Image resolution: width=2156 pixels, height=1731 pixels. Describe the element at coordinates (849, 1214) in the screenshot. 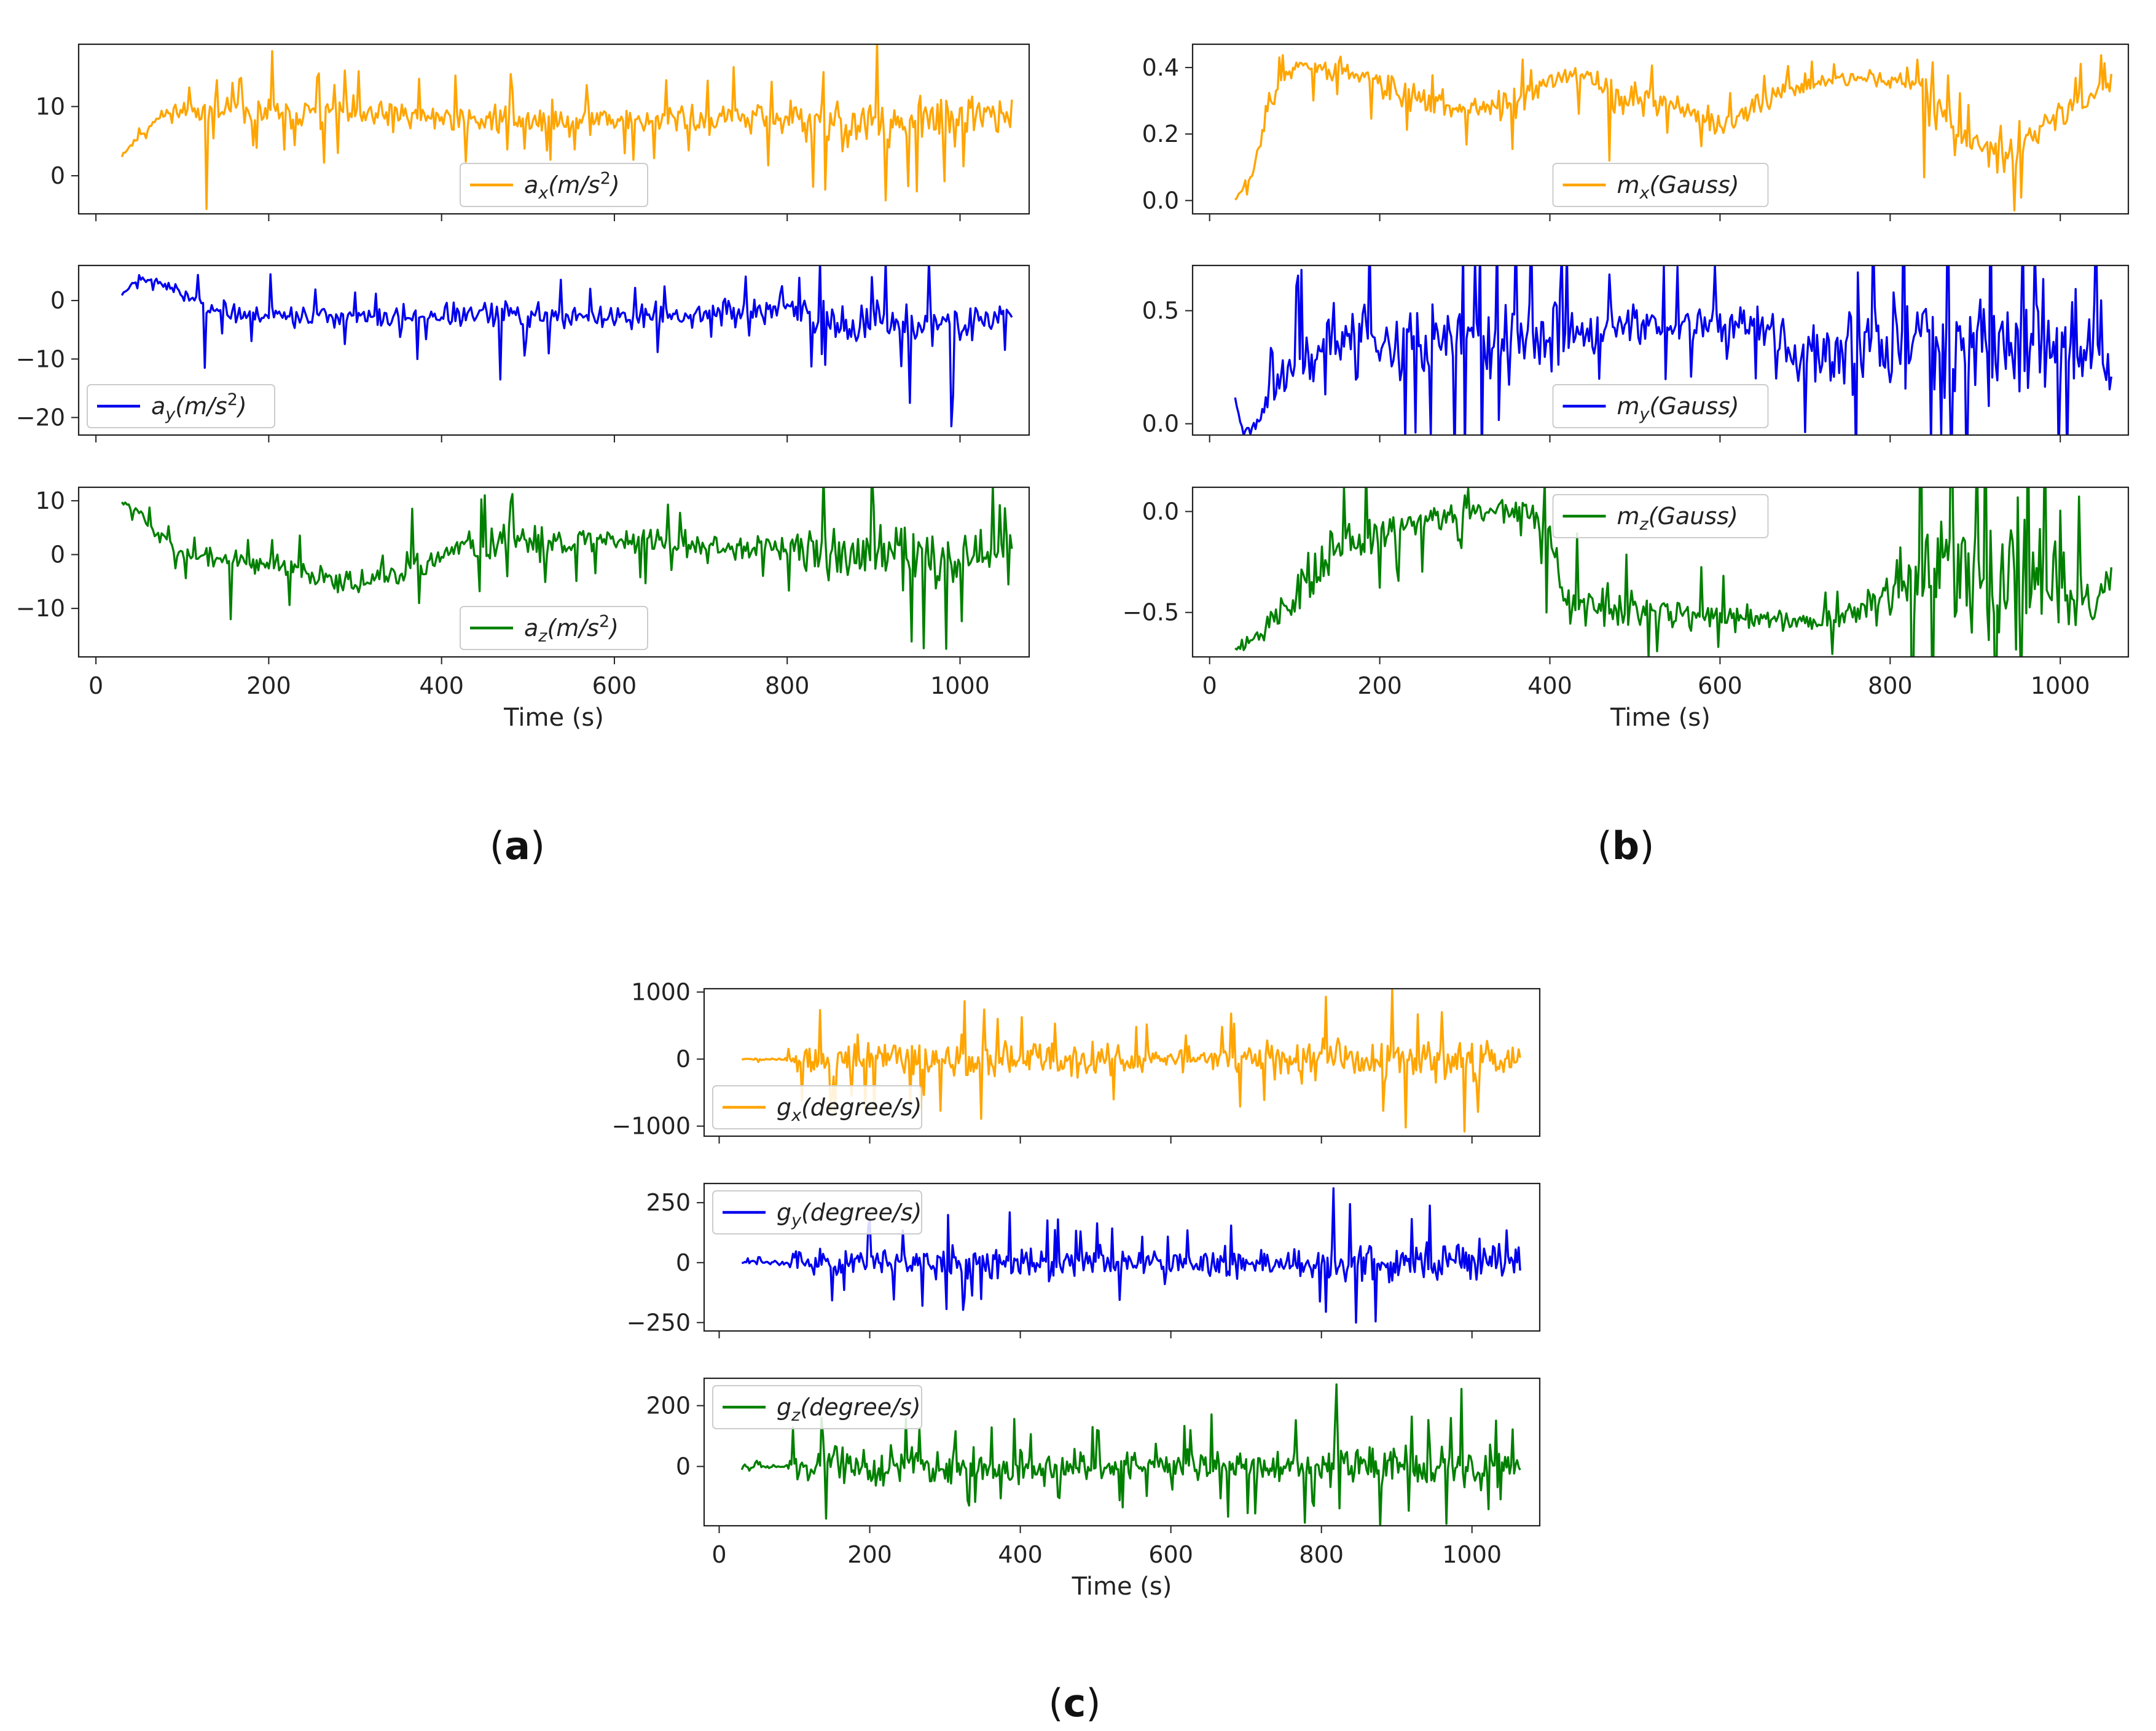

I see `legend-label-gy: gy(degree/s)` at that location.